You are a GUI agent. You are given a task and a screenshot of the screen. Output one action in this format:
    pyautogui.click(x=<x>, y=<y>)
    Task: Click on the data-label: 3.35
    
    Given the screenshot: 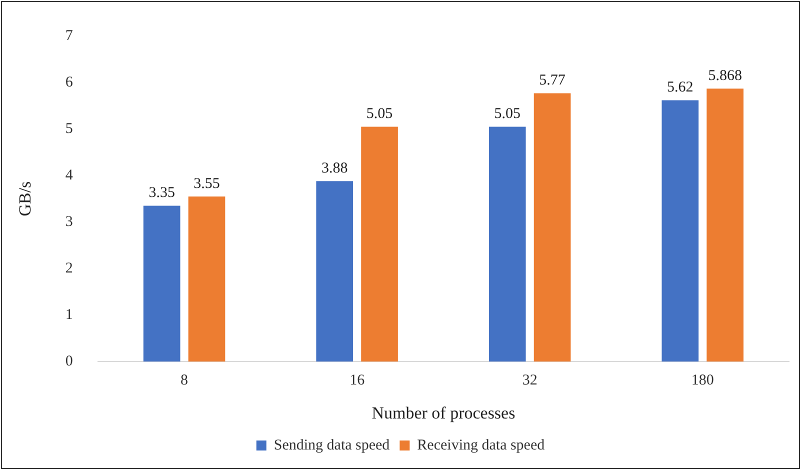 What is the action you would take?
    pyautogui.click(x=161, y=193)
    